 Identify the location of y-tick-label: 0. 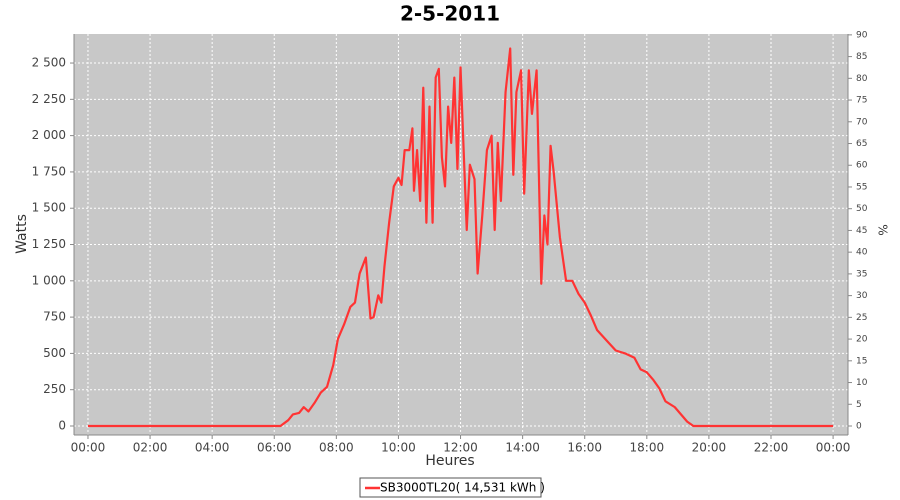
(62, 425).